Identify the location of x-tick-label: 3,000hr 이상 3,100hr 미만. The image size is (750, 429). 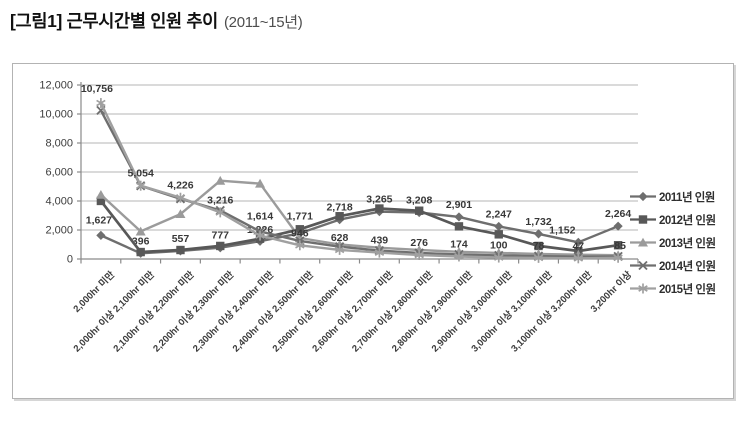
(512, 311).